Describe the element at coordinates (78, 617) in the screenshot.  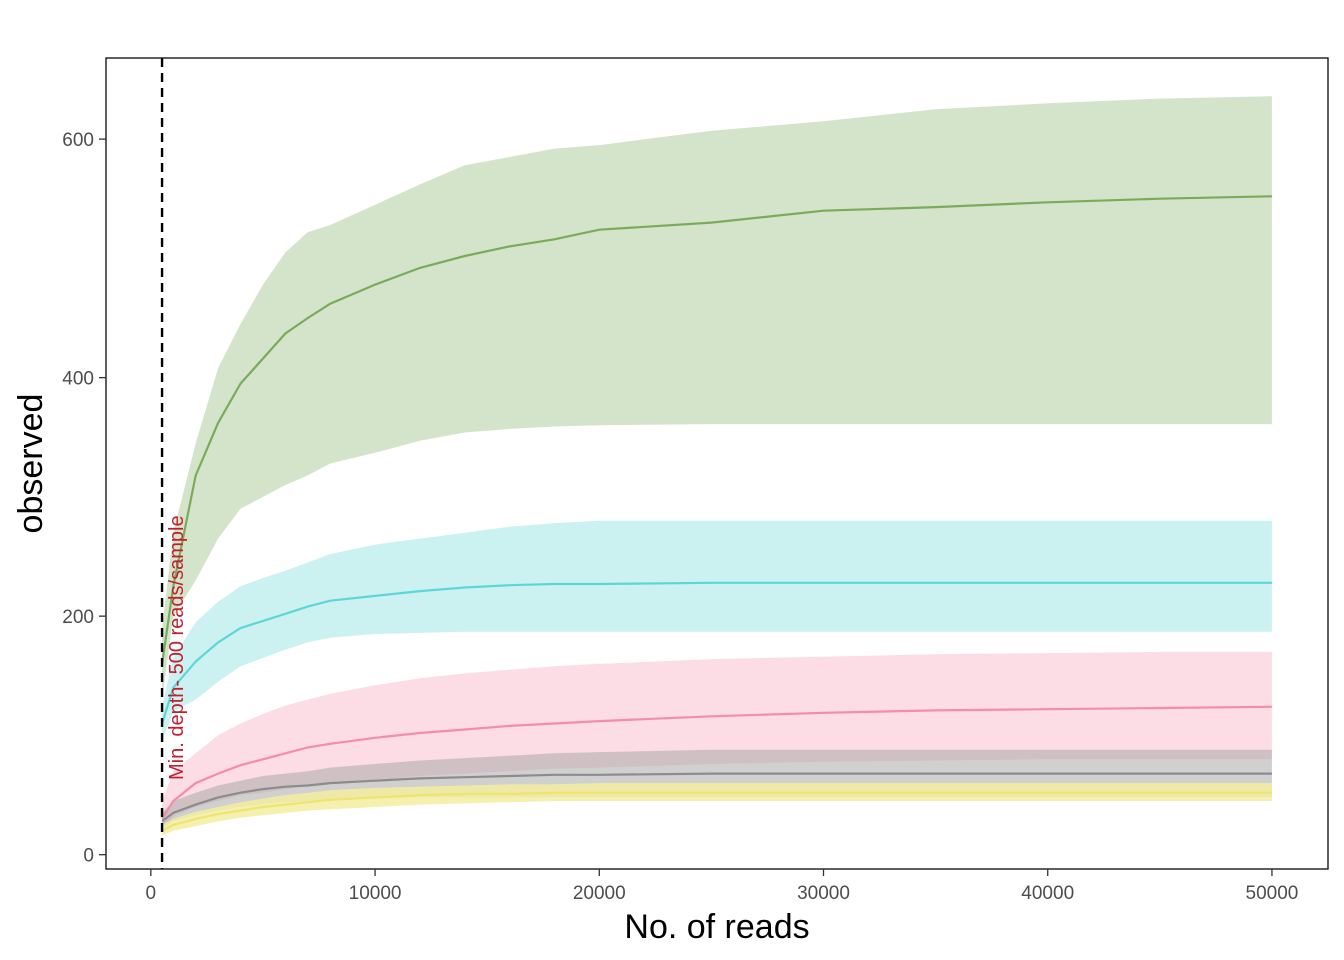
I see `y-tick-label: 200` at that location.